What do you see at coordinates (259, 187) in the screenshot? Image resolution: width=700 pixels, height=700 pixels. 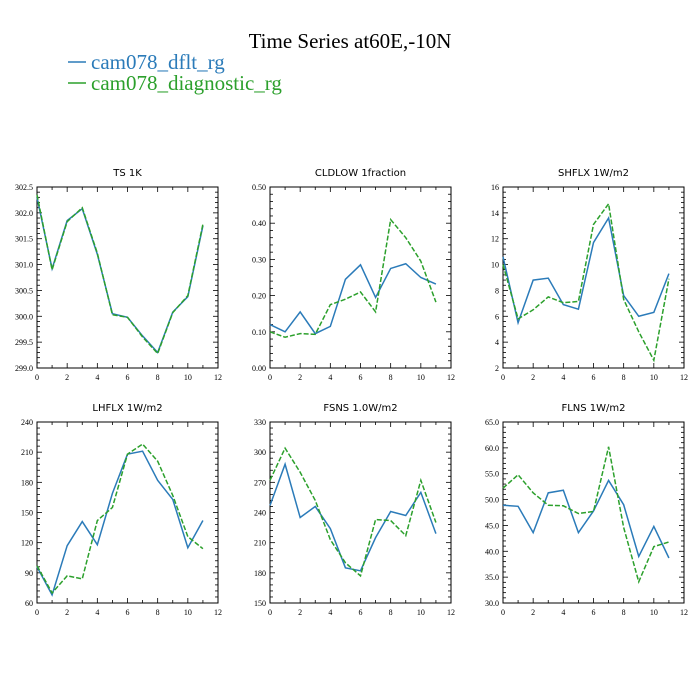 I see `y-tick-label: 0.50` at bounding box center [259, 187].